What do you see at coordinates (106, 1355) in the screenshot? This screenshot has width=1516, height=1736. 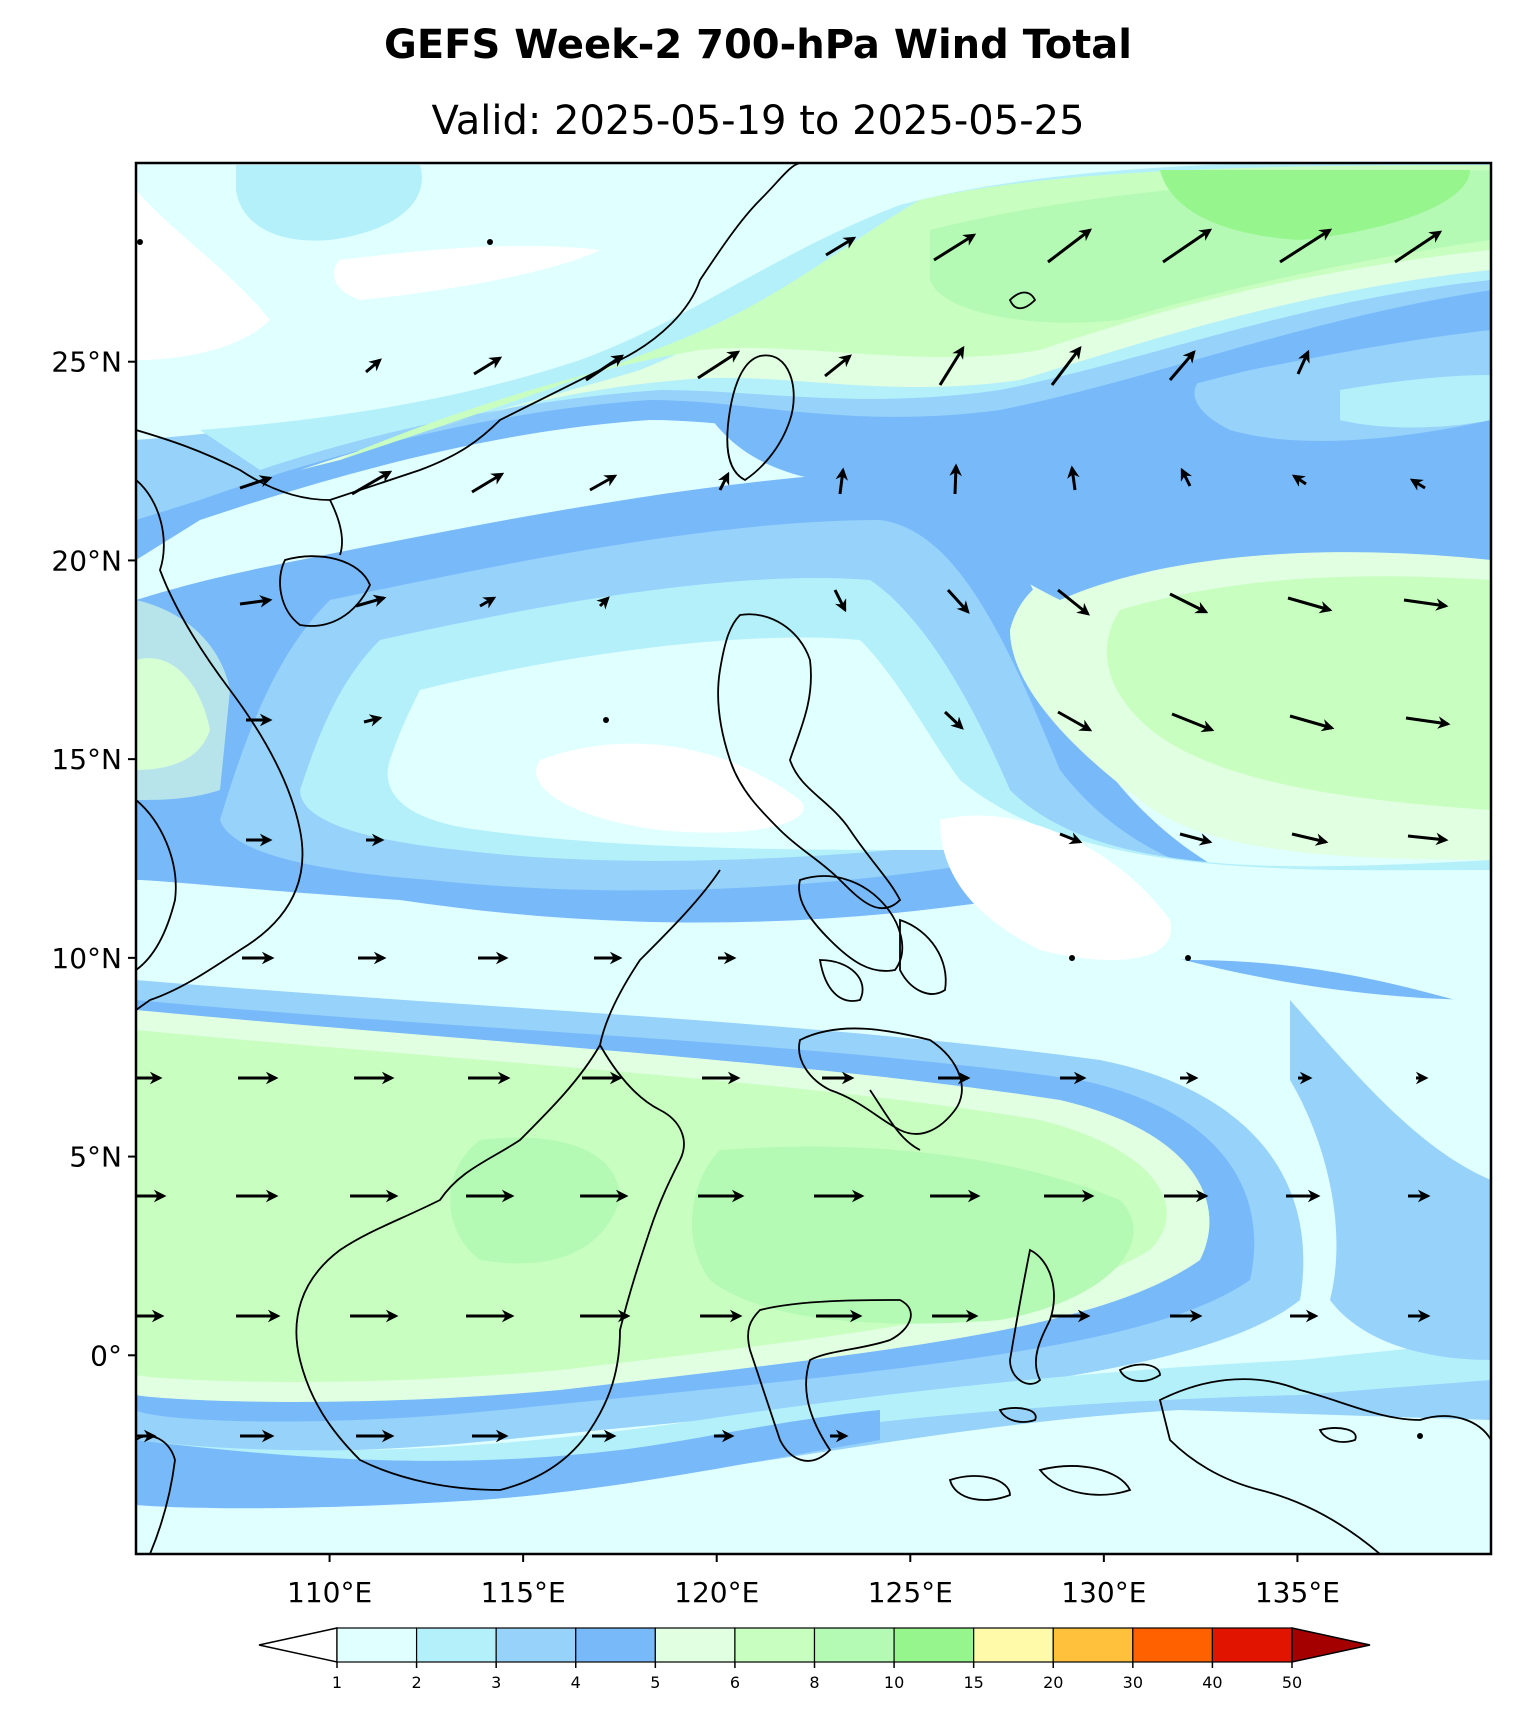 I see `lat-tick-label: 0°` at bounding box center [106, 1355].